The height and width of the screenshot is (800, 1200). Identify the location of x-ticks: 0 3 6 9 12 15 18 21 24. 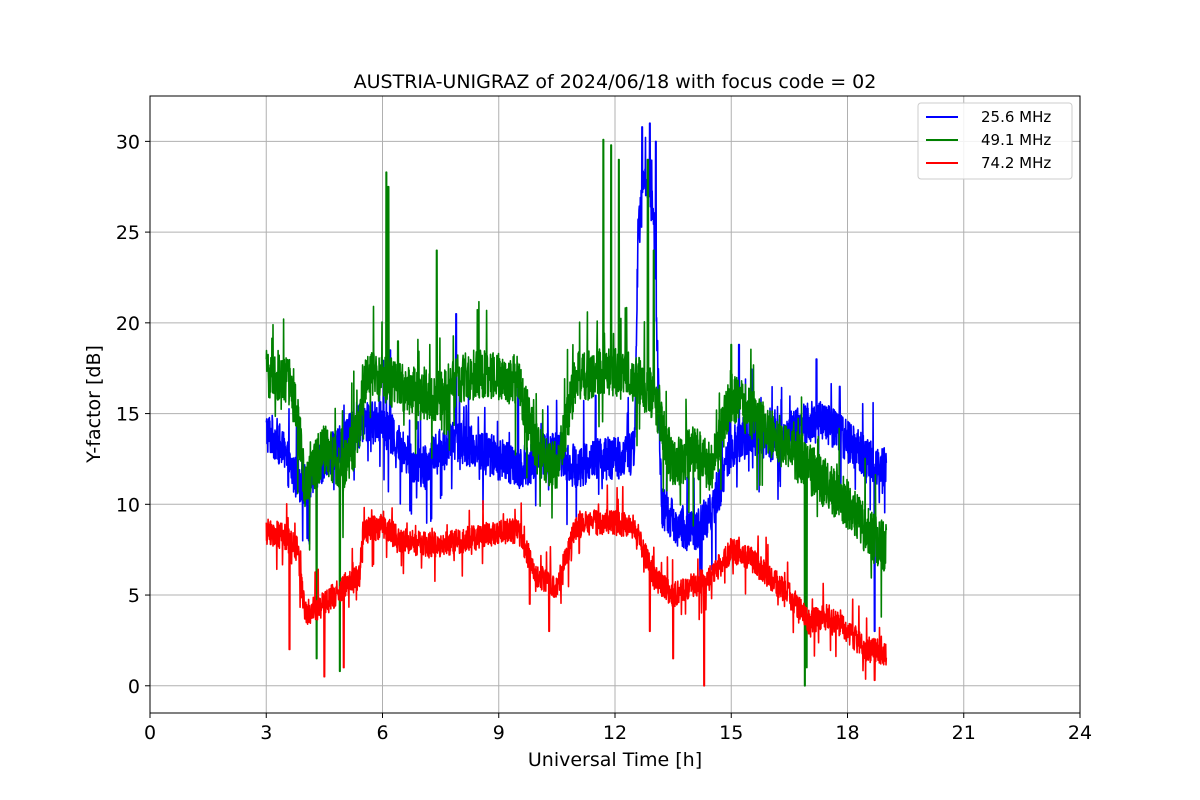
(618, 728).